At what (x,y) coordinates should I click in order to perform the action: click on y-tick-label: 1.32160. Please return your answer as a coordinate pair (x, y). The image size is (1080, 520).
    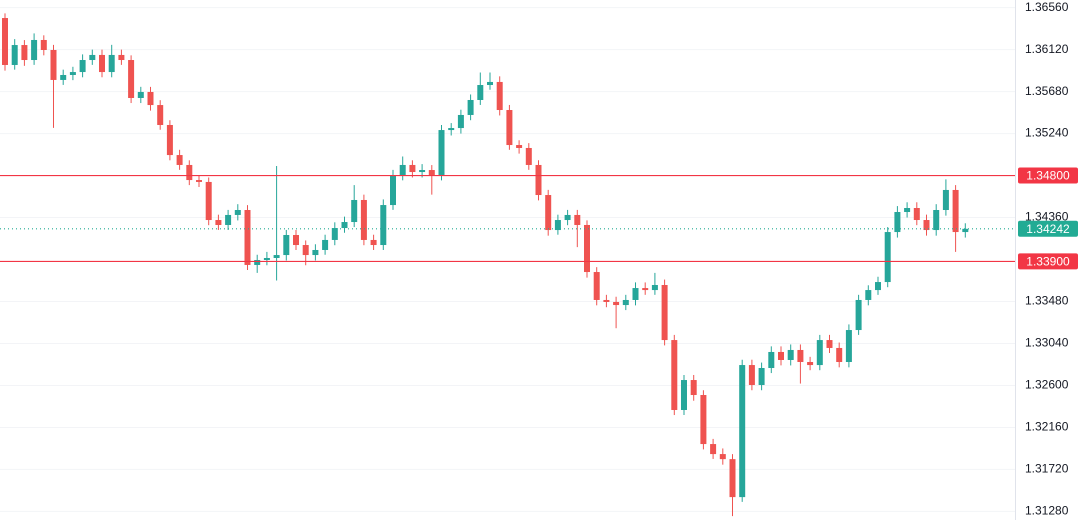
    Looking at the image, I should click on (1047, 427).